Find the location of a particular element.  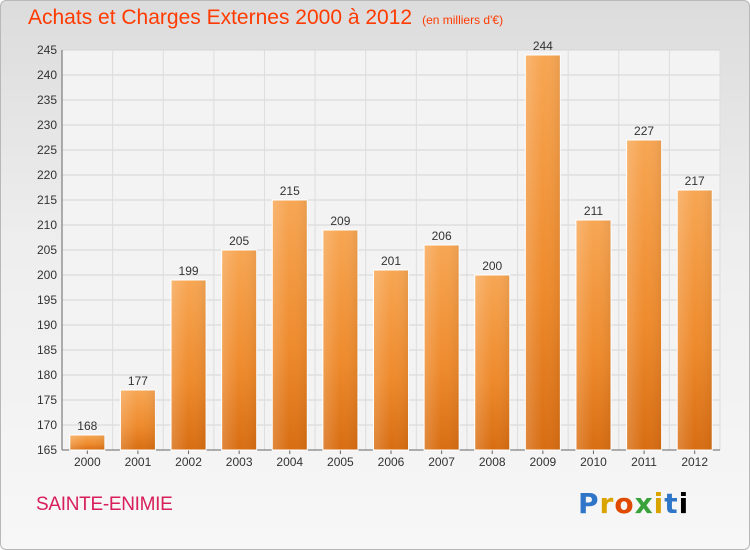

x-tick-label-2010: 2010 is located at coordinates (593, 462).